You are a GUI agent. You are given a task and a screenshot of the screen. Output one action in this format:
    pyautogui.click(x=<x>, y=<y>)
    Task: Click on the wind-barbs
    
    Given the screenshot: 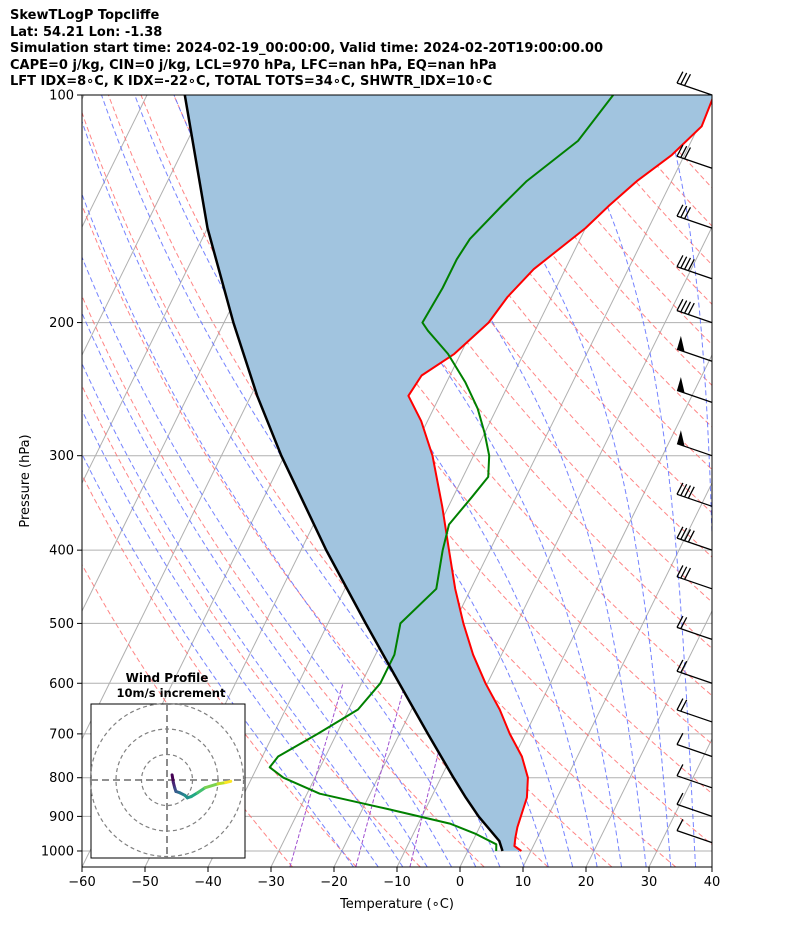 What is the action you would take?
    pyautogui.click(x=694, y=457)
    